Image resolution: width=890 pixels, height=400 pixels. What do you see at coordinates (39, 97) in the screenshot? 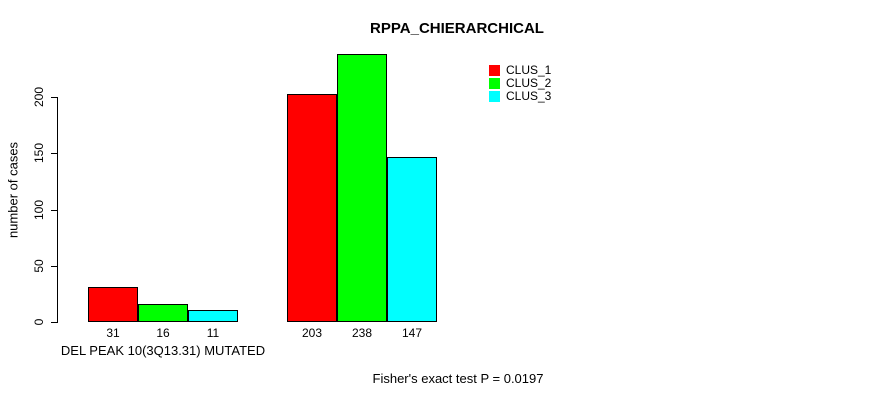
I see `y-tick-label: 200` at bounding box center [39, 97].